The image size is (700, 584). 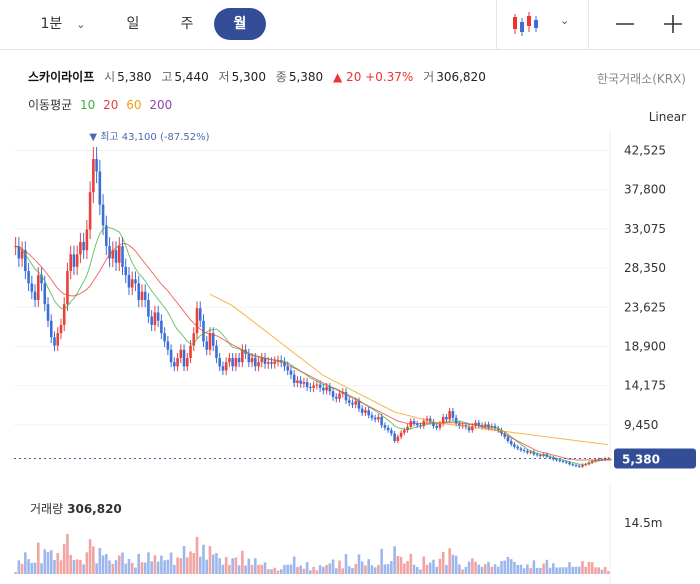 What do you see at coordinates (110, 77) in the screenshot?
I see `open-label: 시` at bounding box center [110, 77].